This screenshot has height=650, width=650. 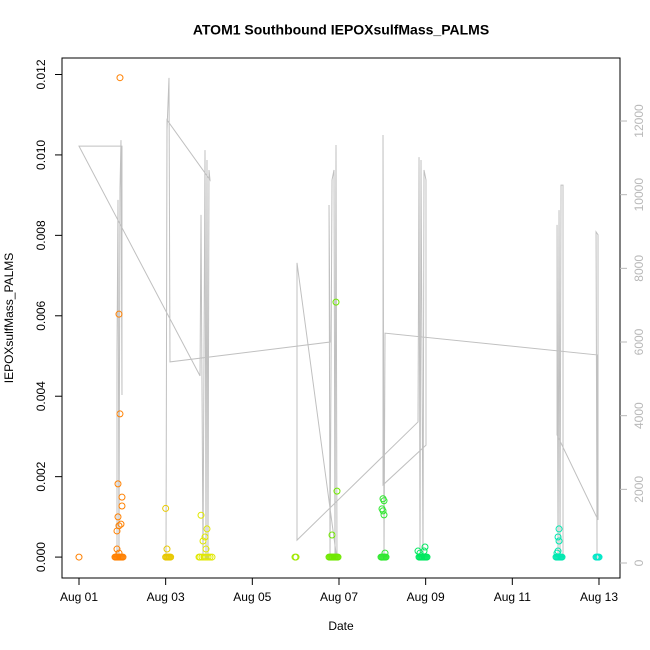 What do you see at coordinates (639, 489) in the screenshot?
I see `y2-tick-label: 2000` at bounding box center [639, 489].